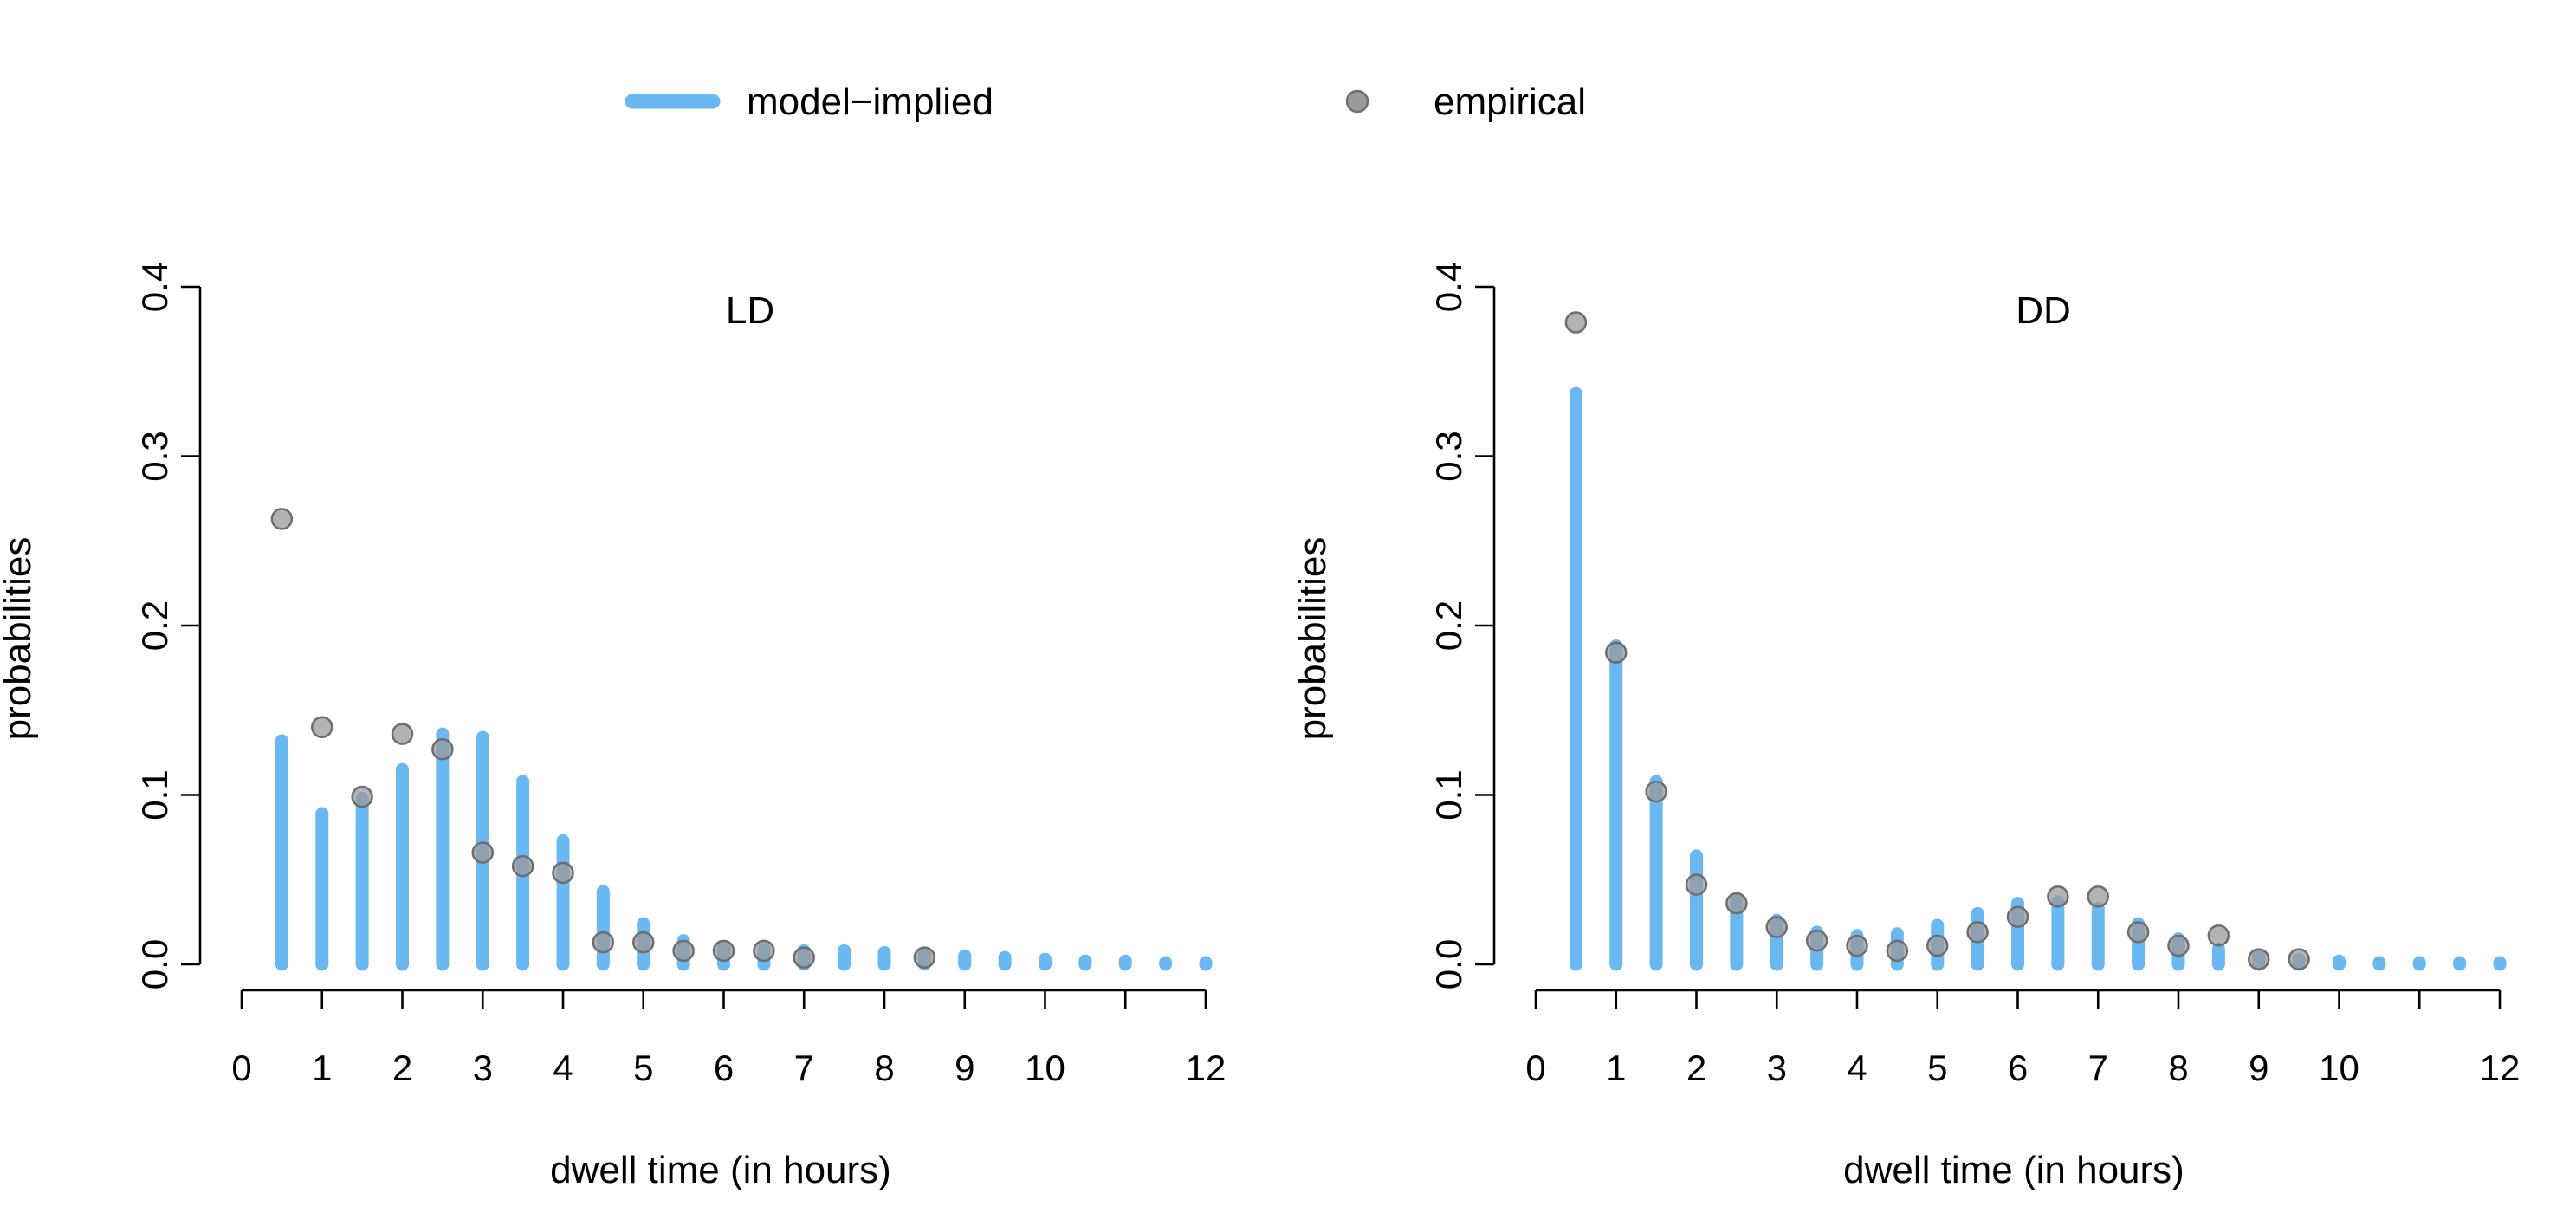  I want to click on legend-empirical-marker, so click(1357, 101).